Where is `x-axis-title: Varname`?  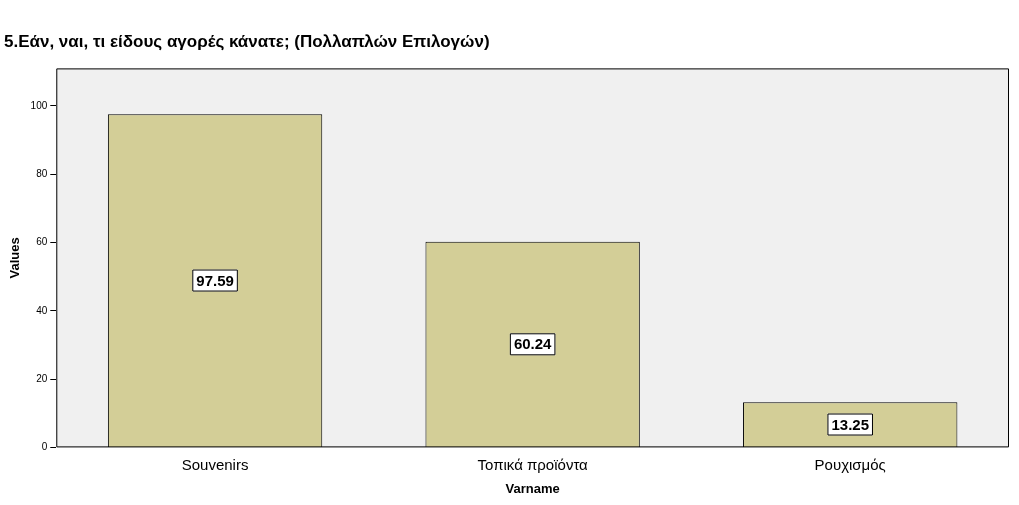 x-axis-title: Varname is located at coordinates (532, 488).